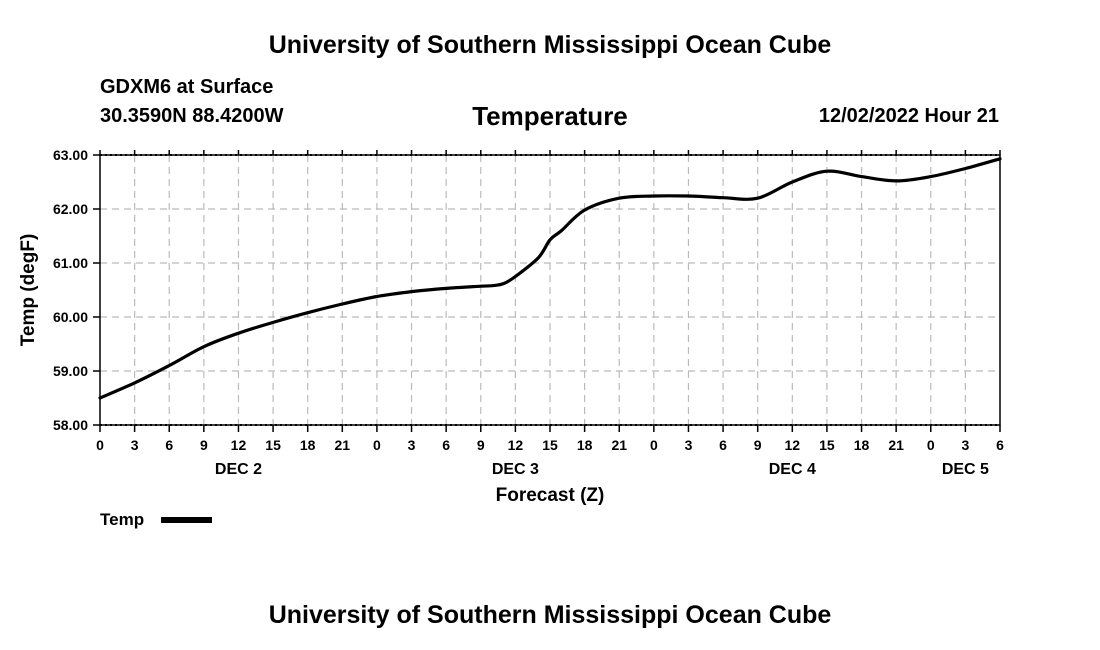 This screenshot has width=1100, height=650. I want to click on y-tick-label: 62.00, so click(70, 209).